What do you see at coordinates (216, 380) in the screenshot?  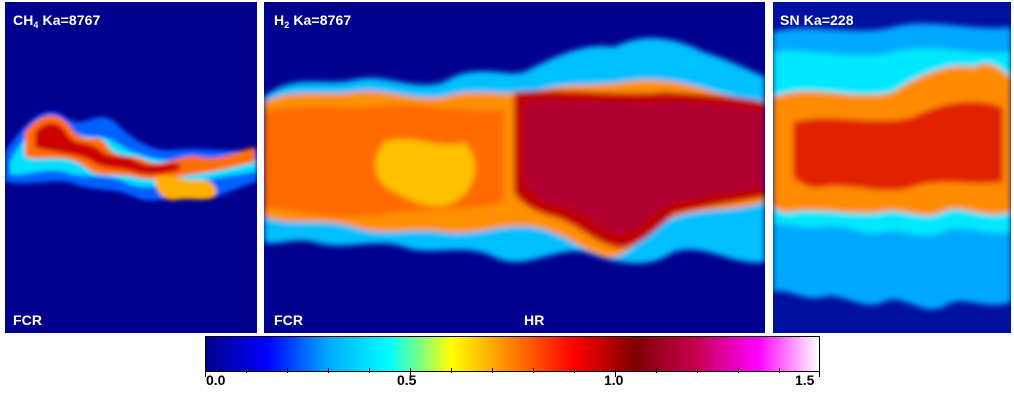 I see `colorbar-tick-label-0: 0.0` at bounding box center [216, 380].